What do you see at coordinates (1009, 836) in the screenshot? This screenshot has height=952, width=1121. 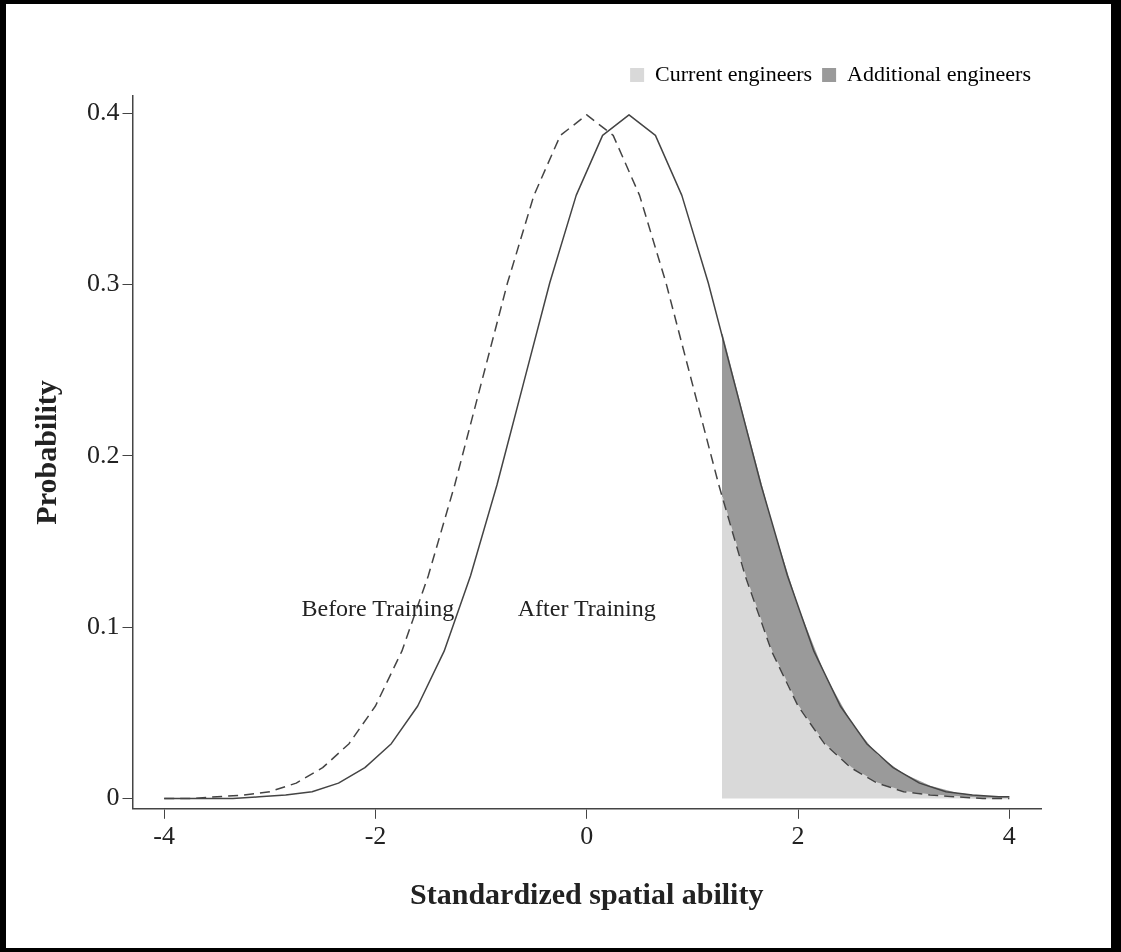 I see `x-tick-label: 4` at bounding box center [1009, 836].